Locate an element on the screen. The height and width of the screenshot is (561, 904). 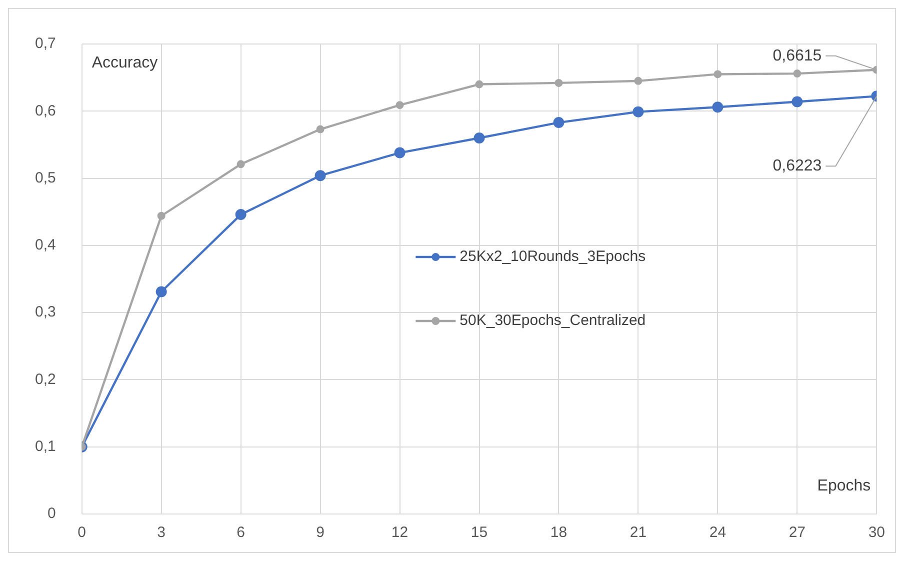
legend-label: 25Kx2_10Rounds_3Epochs is located at coordinates (553, 257).